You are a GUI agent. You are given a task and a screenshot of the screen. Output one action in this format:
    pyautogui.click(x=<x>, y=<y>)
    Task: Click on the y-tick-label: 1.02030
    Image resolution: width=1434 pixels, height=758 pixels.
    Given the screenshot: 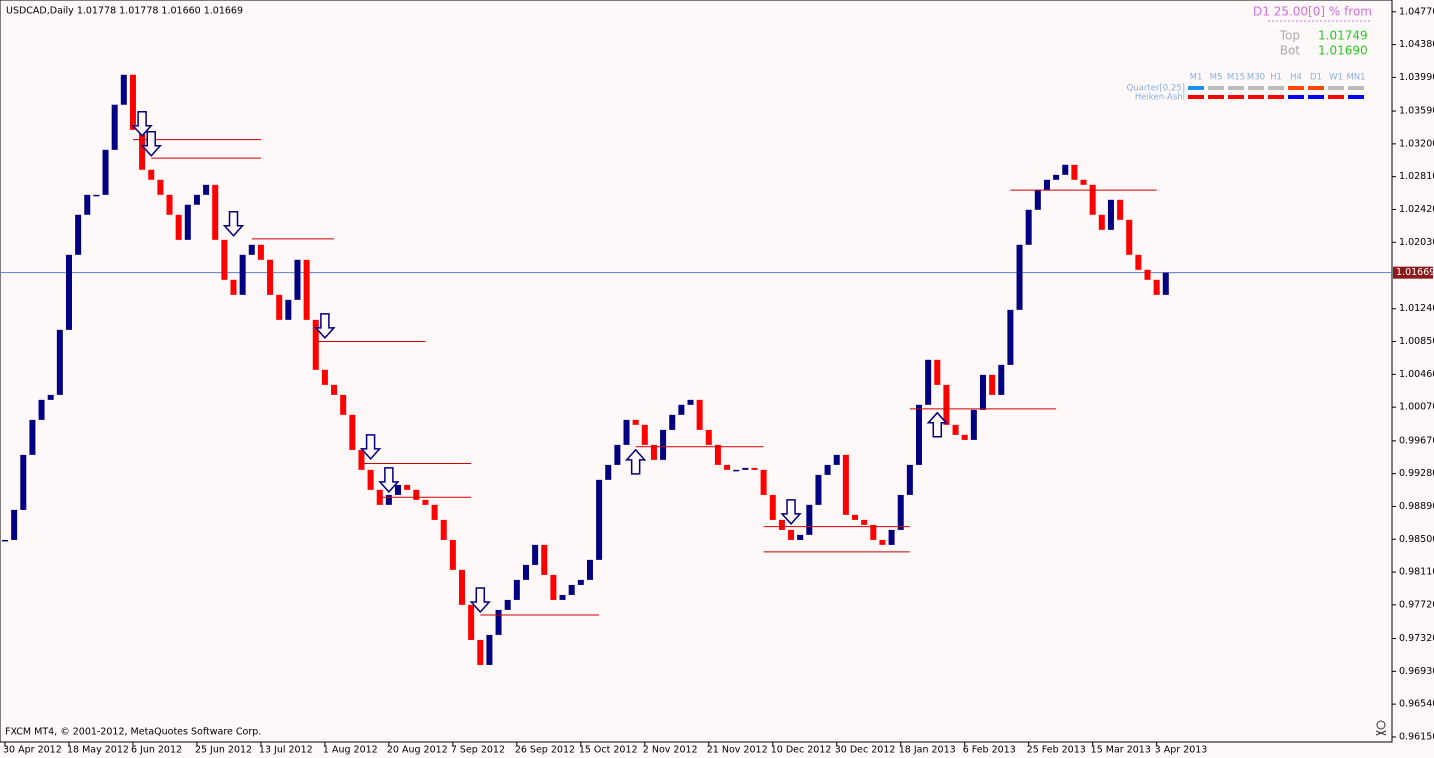 What is the action you would take?
    pyautogui.click(x=1416, y=242)
    